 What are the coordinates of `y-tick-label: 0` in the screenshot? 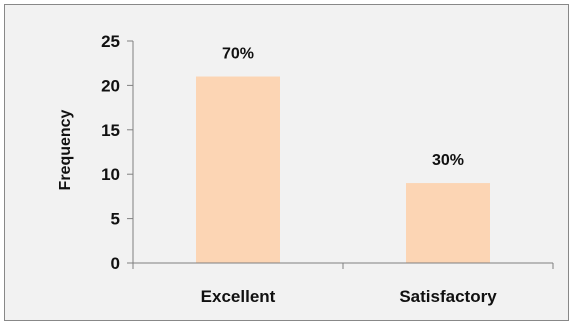 It's located at (115, 263).